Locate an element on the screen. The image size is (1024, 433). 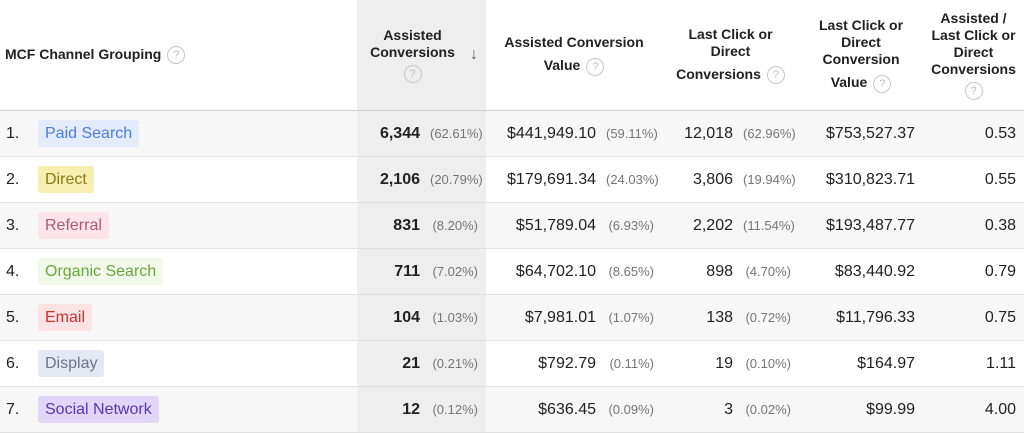
header-assisted-conversion-value: Assisted Conversion Value? is located at coordinates (574, 55).